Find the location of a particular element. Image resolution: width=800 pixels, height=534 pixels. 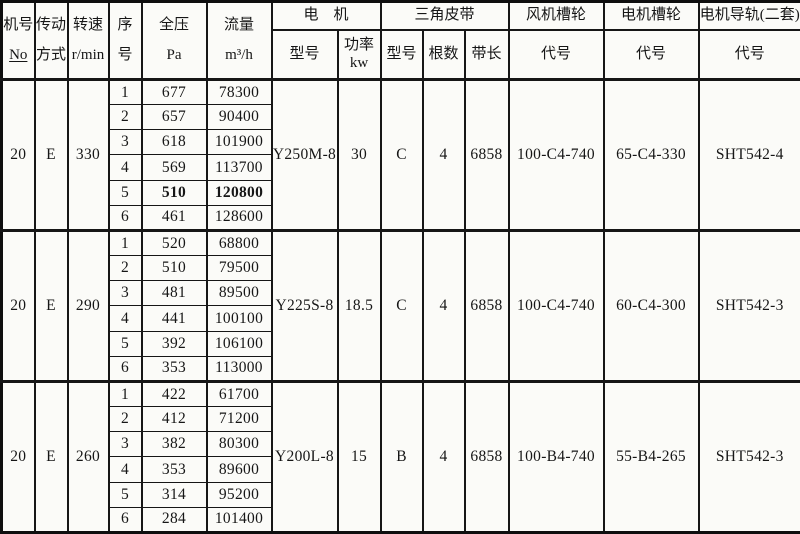

header-belt-length: 带长 is located at coordinates (486, 54).